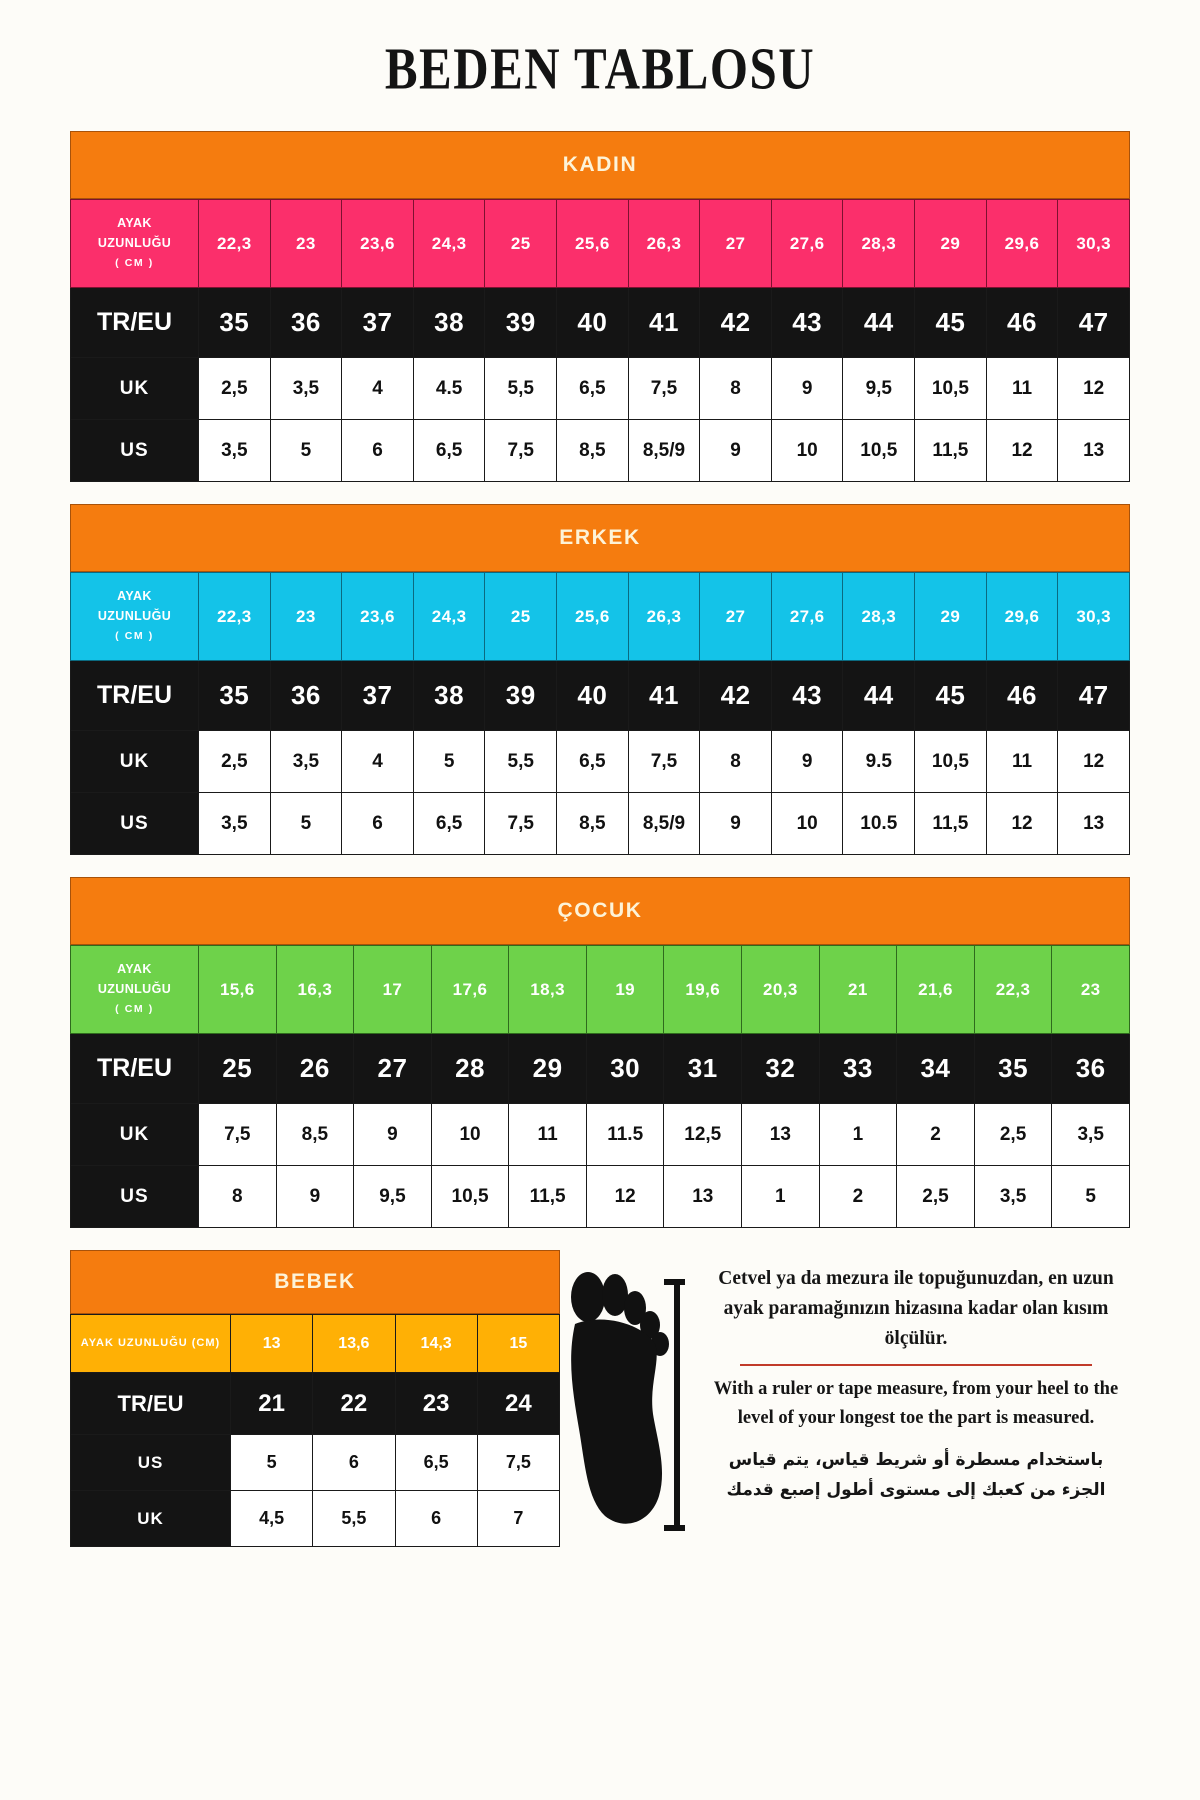 The image size is (1200, 1800). I want to click on cell-length: 28,3, so click(879, 616).